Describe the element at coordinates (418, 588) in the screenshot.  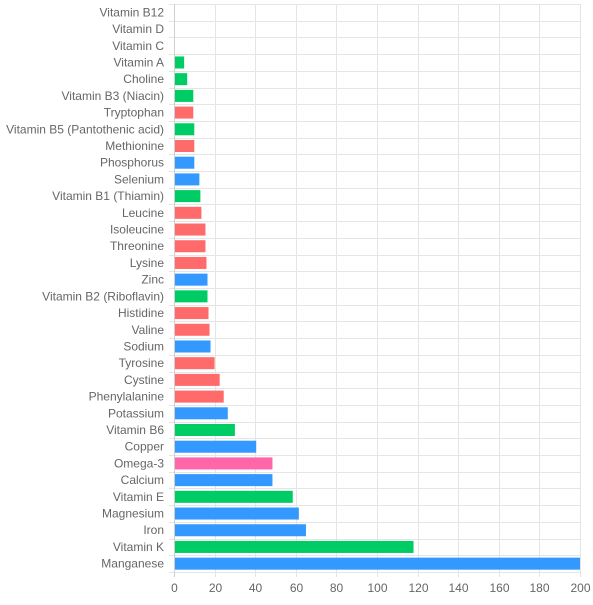
I see `x-tick-label: 120` at that location.